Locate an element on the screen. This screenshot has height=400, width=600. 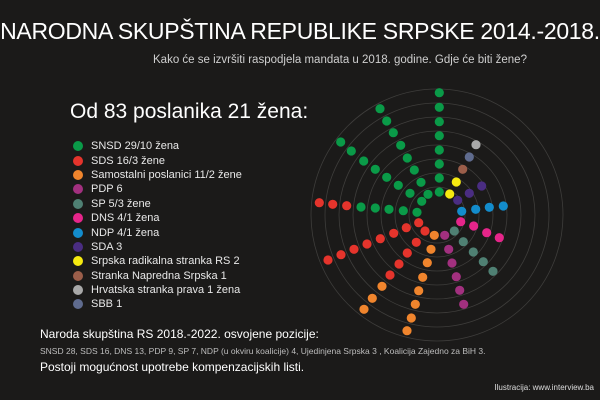
legend-label: SP 5/3 žene is located at coordinates (121, 203).